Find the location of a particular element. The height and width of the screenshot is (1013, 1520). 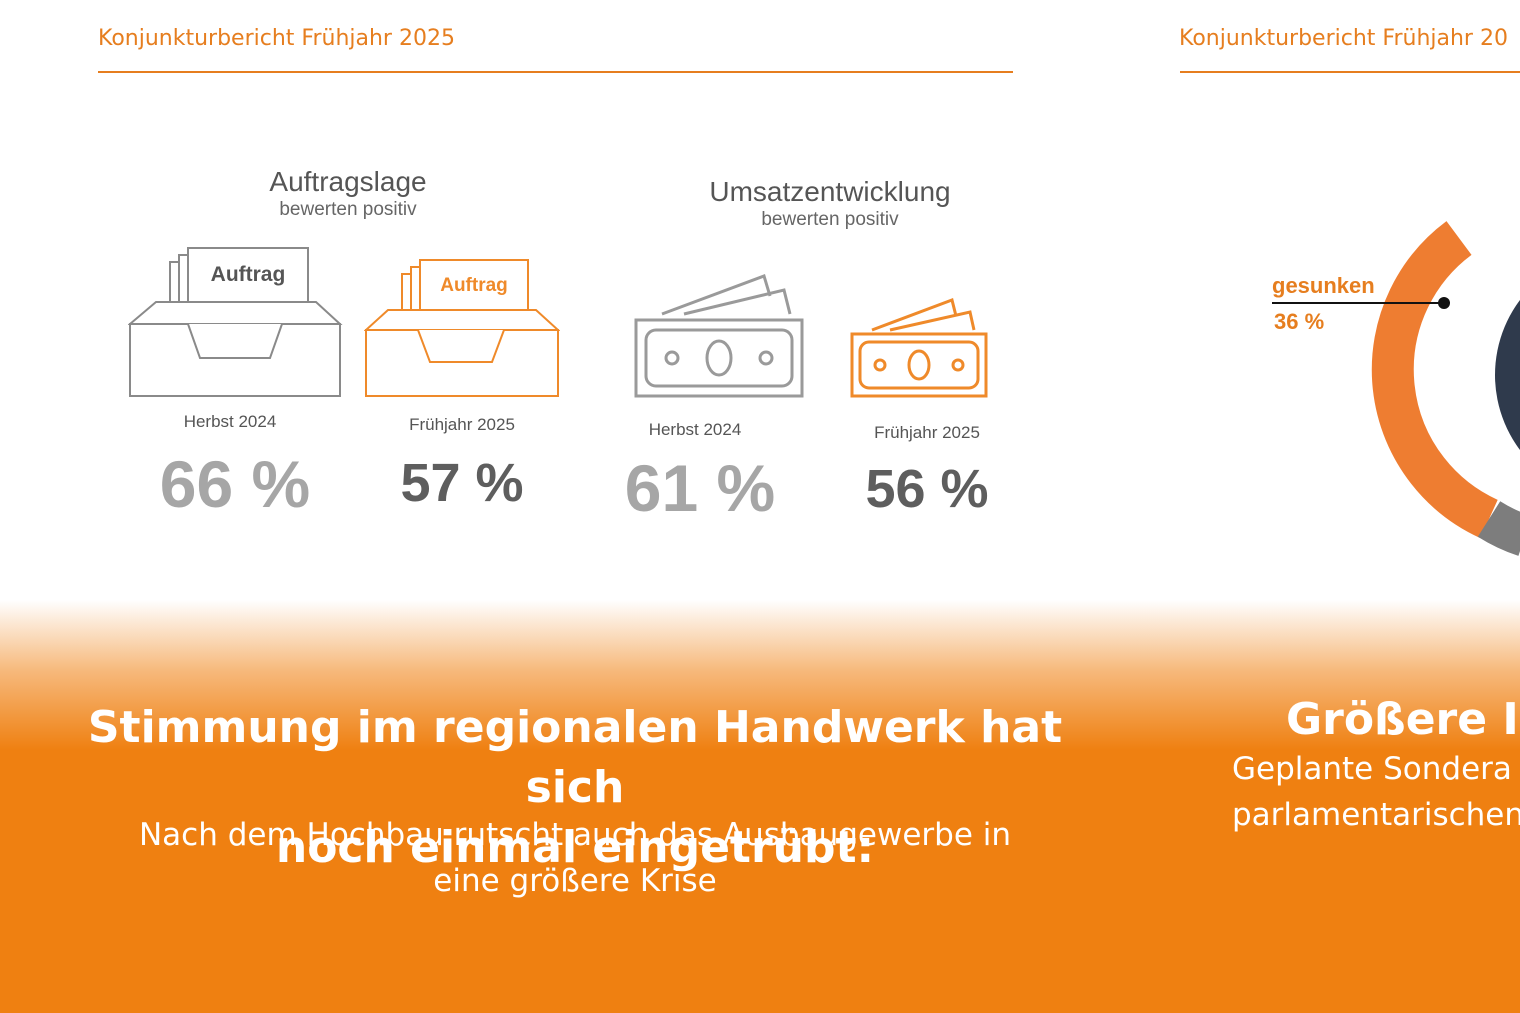

percent-value: 56 % is located at coordinates (927, 489).